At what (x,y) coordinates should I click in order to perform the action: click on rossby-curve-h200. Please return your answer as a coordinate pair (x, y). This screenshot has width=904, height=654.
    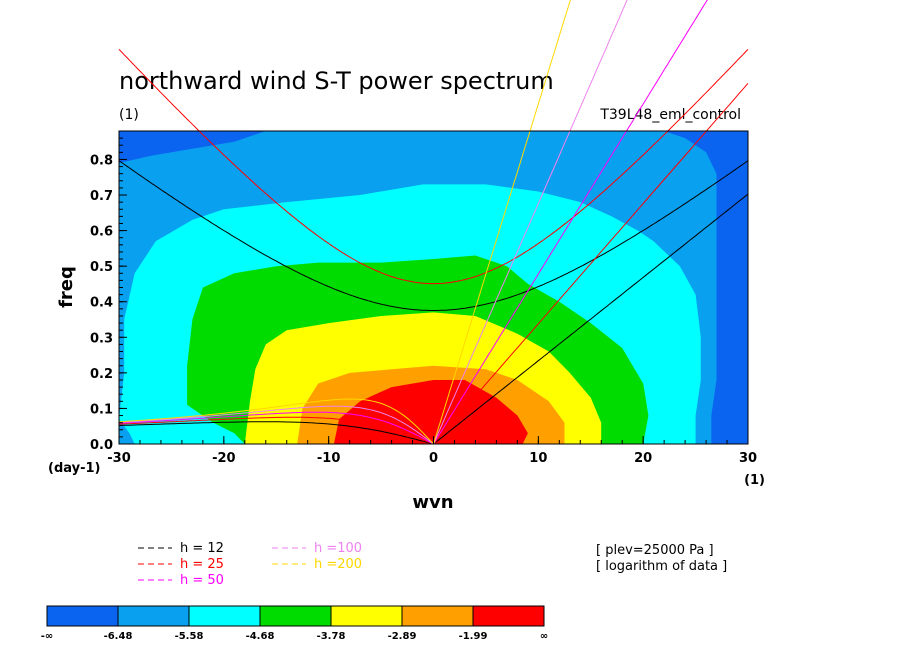
    Looking at the image, I should click on (276, 421).